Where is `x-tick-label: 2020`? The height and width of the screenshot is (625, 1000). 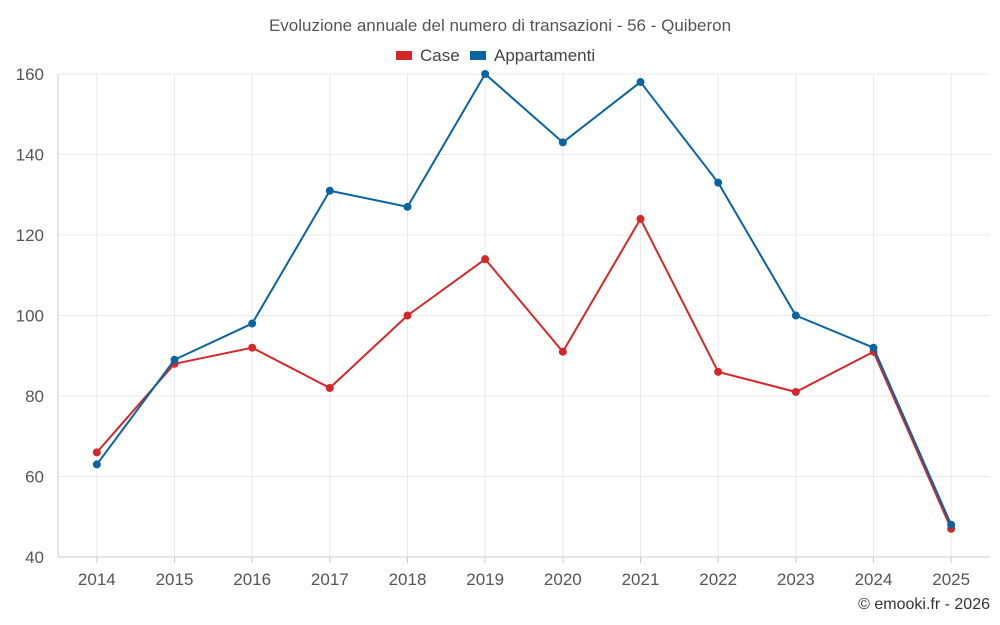 x-tick-label: 2020 is located at coordinates (563, 579).